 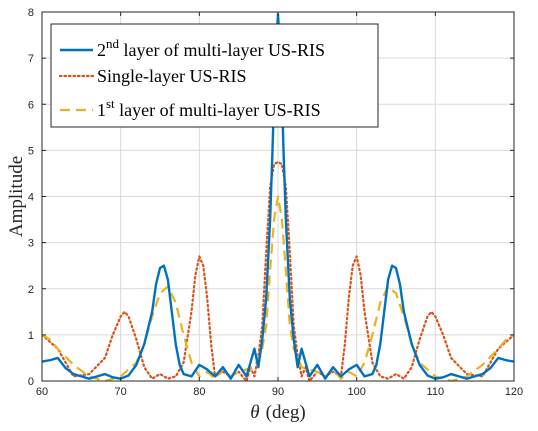 I want to click on y-tick-label: 2, so click(x=31, y=290).